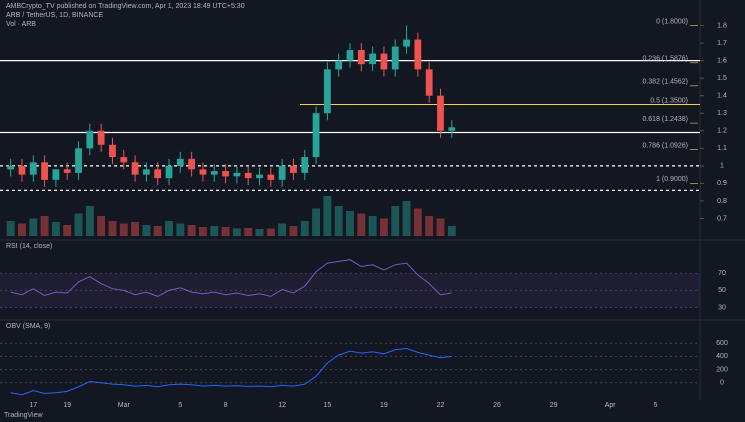 The width and height of the screenshot is (745, 422). I want to click on y-tick-label: 1.8, so click(722, 25).